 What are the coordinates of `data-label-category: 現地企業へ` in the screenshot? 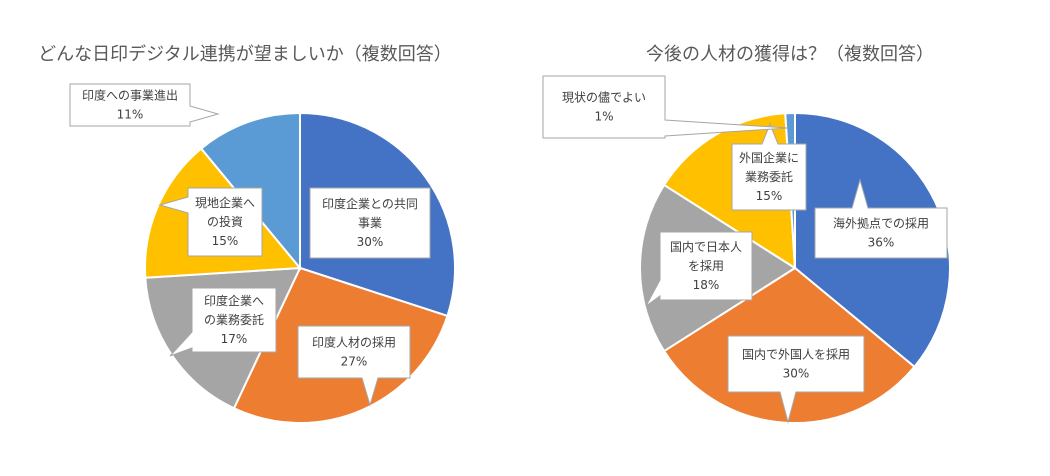 It's located at (225, 202).